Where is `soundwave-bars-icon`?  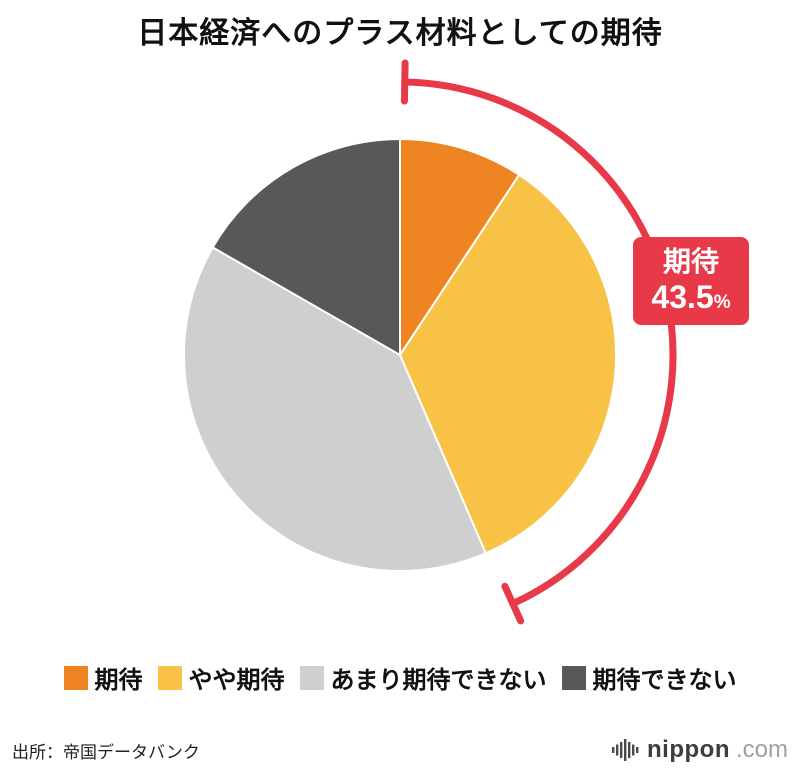 soundwave-bars-icon is located at coordinates (625, 750).